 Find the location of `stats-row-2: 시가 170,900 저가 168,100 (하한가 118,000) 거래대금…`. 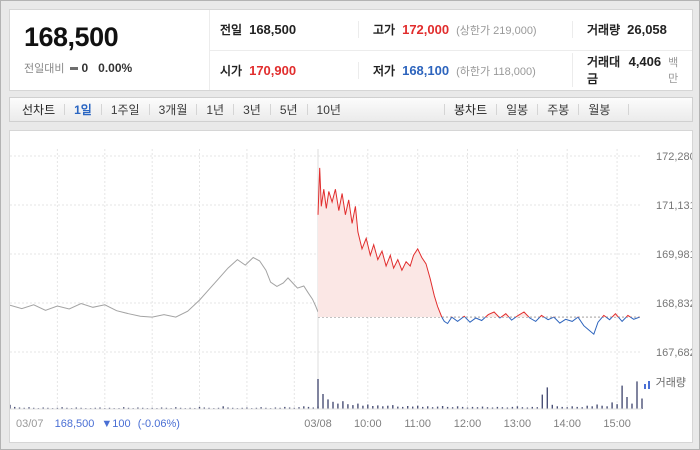

stats-row-2: 시가 170,900 저가 168,100 (하한가 118,000) 거래대금… is located at coordinates (451, 71).